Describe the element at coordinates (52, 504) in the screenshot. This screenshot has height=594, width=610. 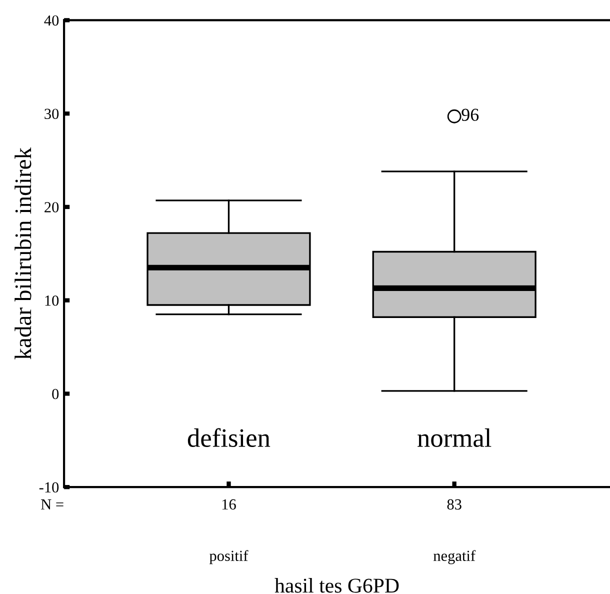
I see `text: N =` at that location.